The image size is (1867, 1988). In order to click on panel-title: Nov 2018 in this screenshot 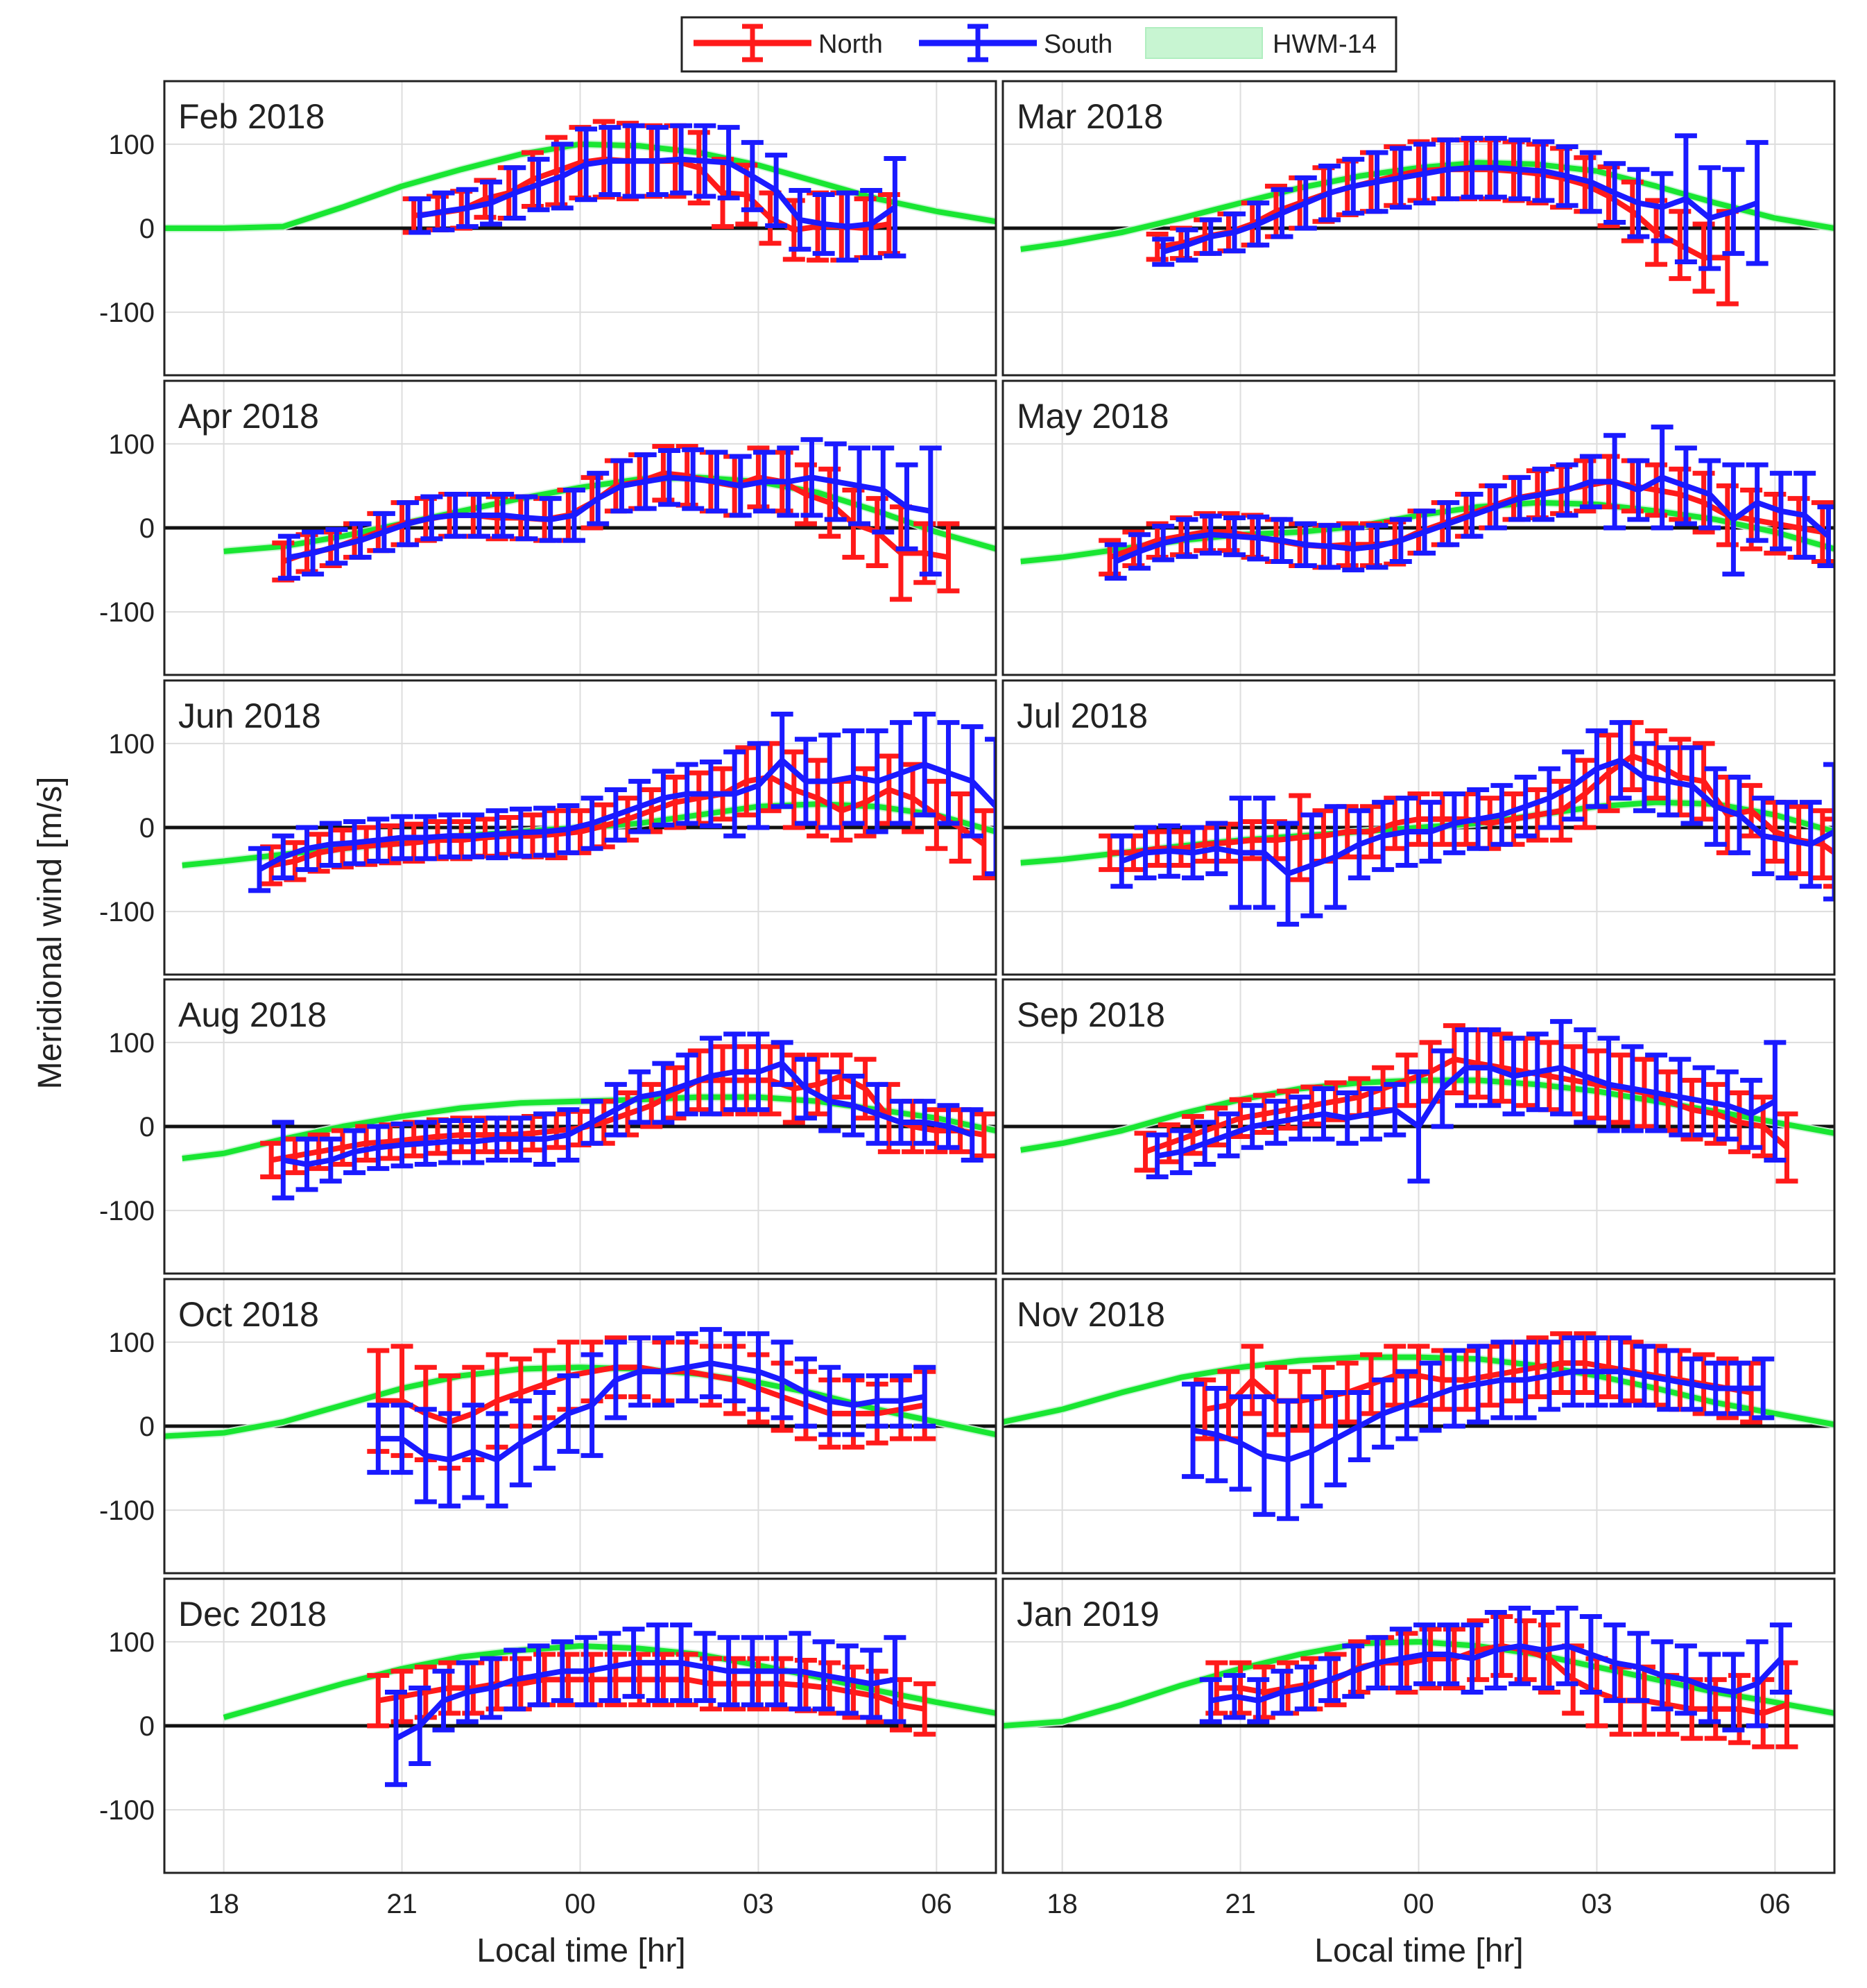, I will do `click(1091, 1314)`.